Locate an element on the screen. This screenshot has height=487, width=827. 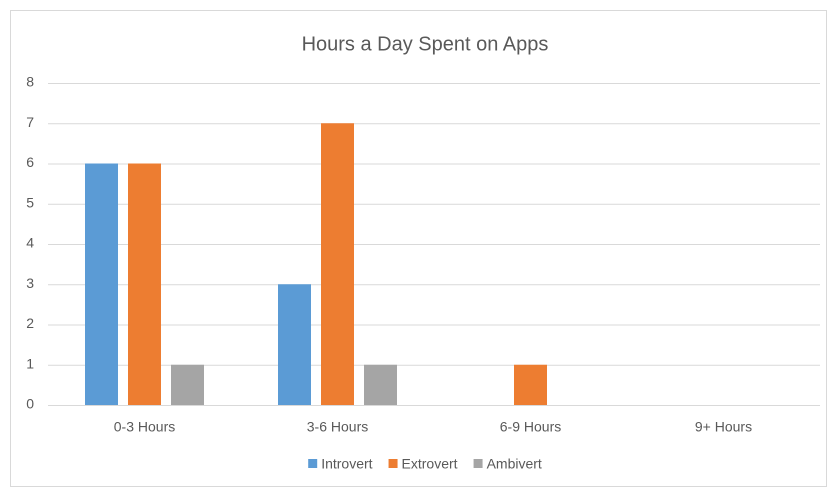
y-tick-label: 1 is located at coordinates (30, 363).